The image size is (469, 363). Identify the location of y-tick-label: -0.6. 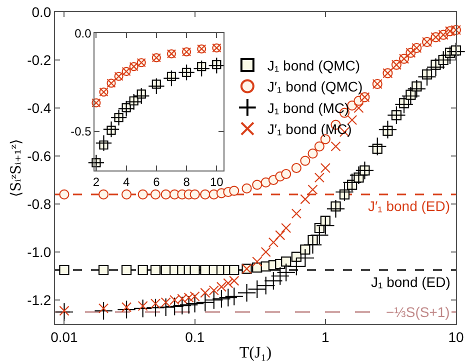
(39, 156).